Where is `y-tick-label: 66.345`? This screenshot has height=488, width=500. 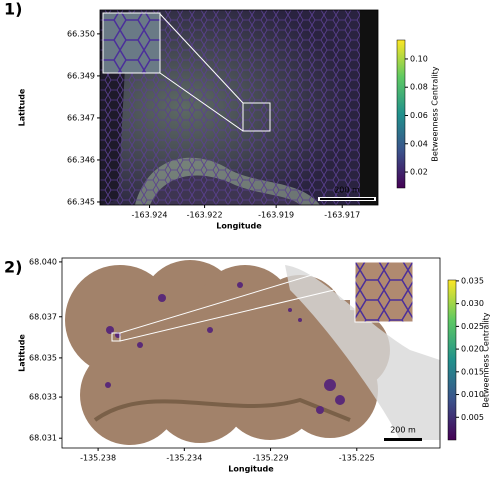
y-tick-label: 66.345 is located at coordinates (81, 201).